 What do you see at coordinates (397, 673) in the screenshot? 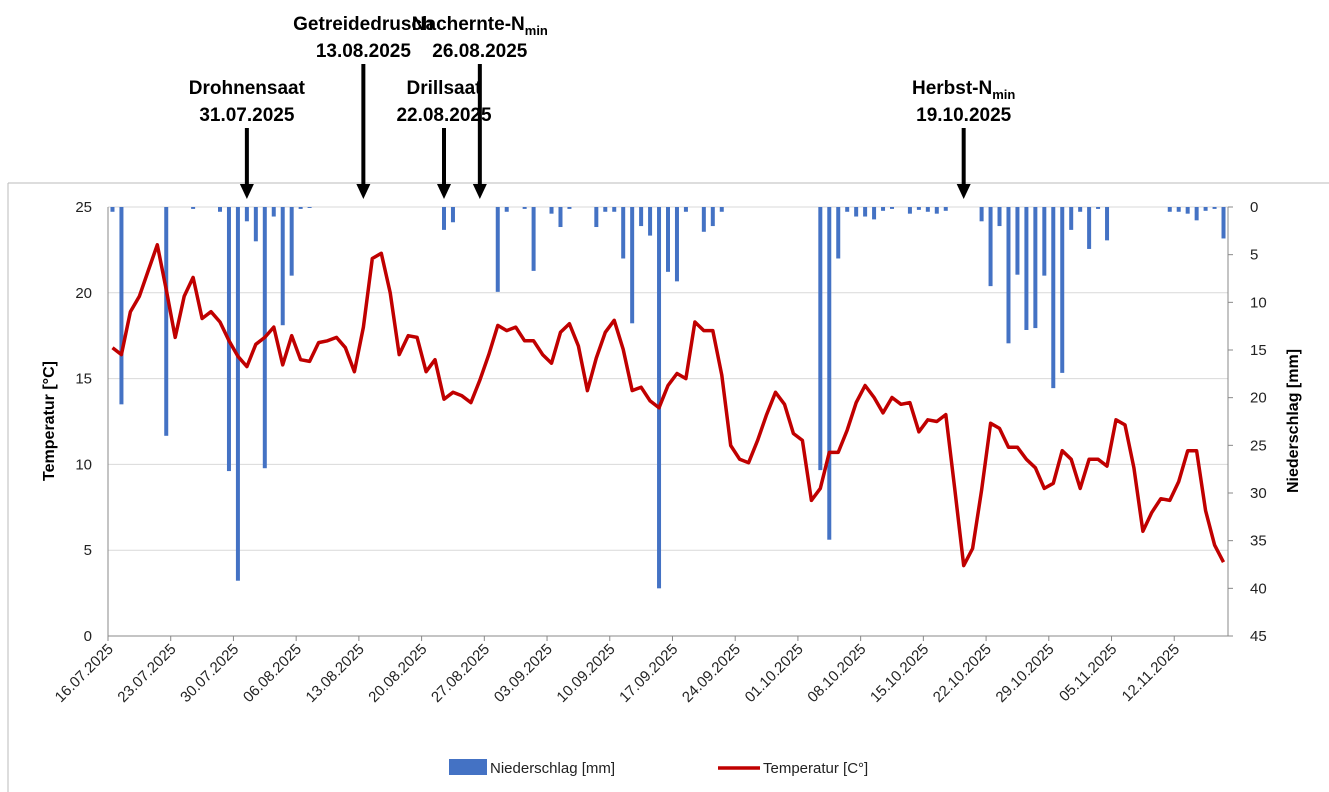
I see `x-tick-label: 20.08.2025` at bounding box center [397, 673].